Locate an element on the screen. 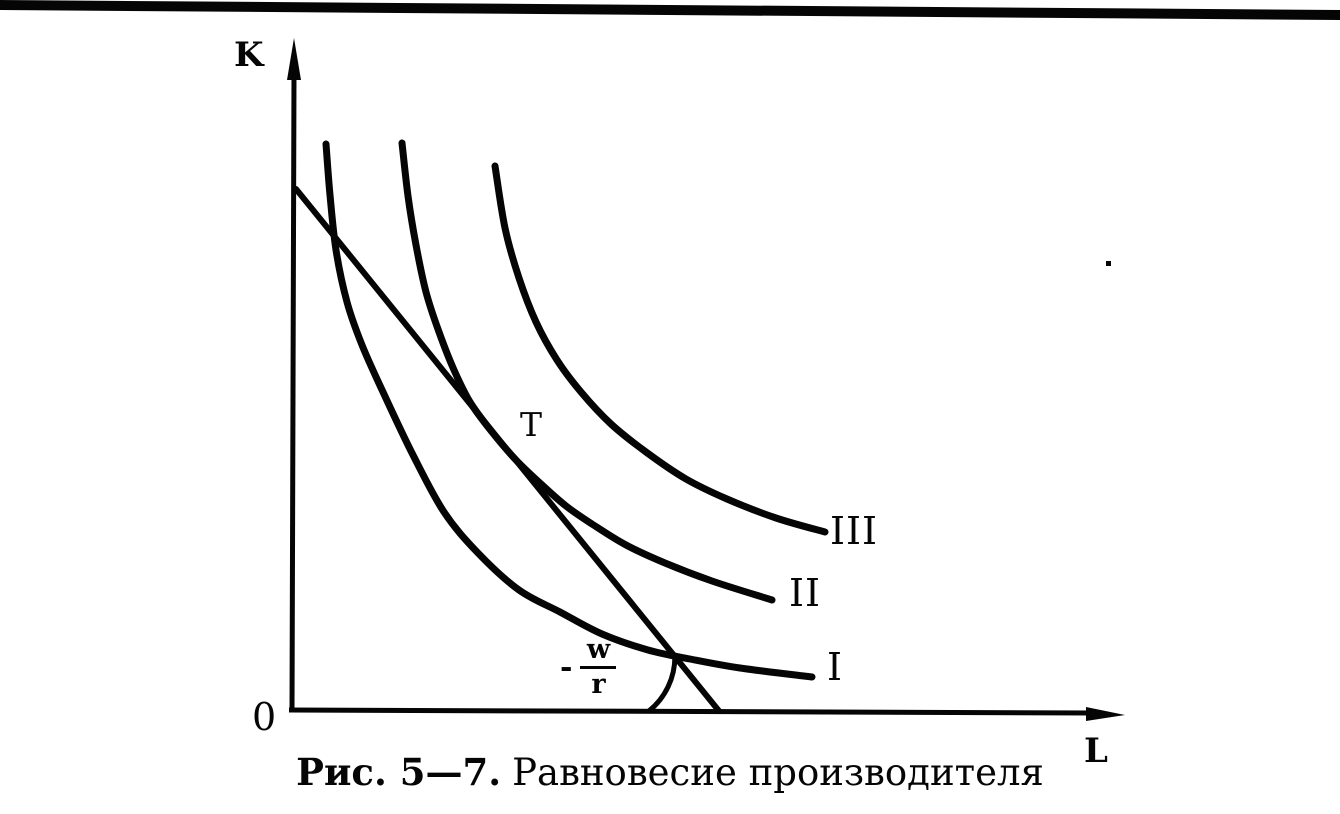 The height and width of the screenshot is (814, 1340). slope-fraction: w r is located at coordinates (598, 667).